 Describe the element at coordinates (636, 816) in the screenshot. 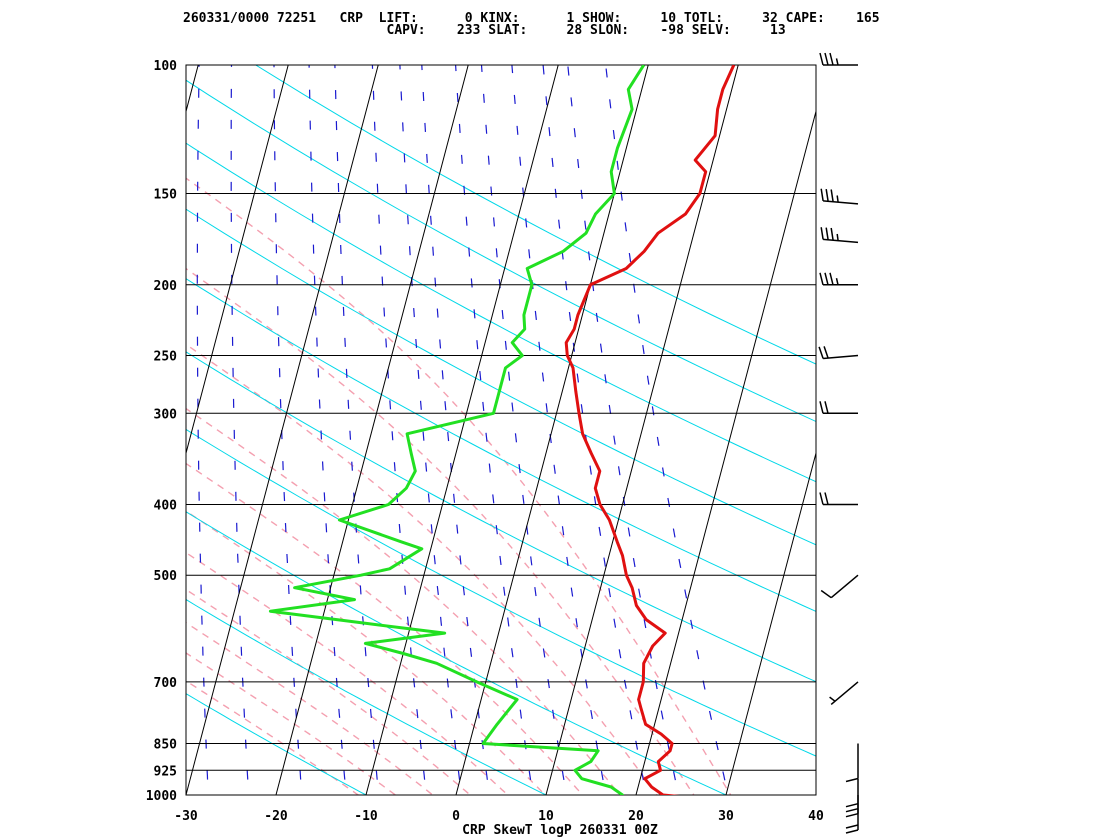

I see `temperature-tick-label: 20` at that location.